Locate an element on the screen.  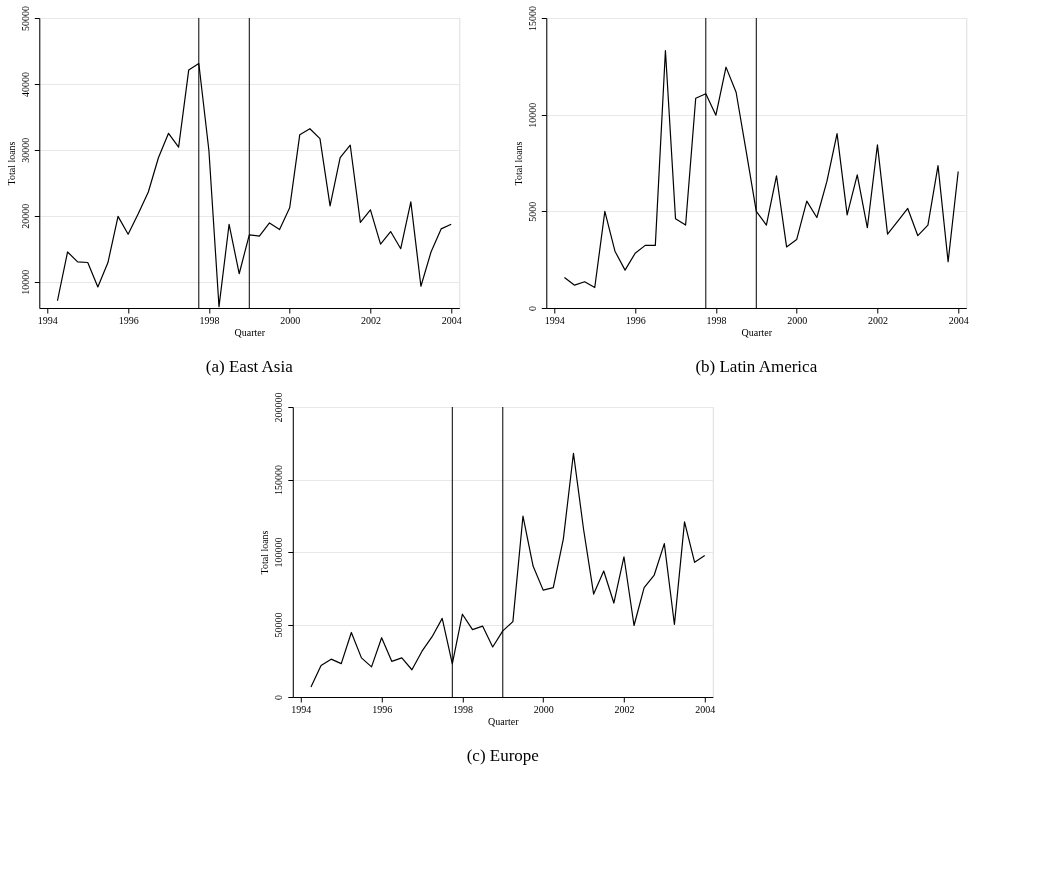
y-tick-label: 40000 is located at coordinates (25, 84).